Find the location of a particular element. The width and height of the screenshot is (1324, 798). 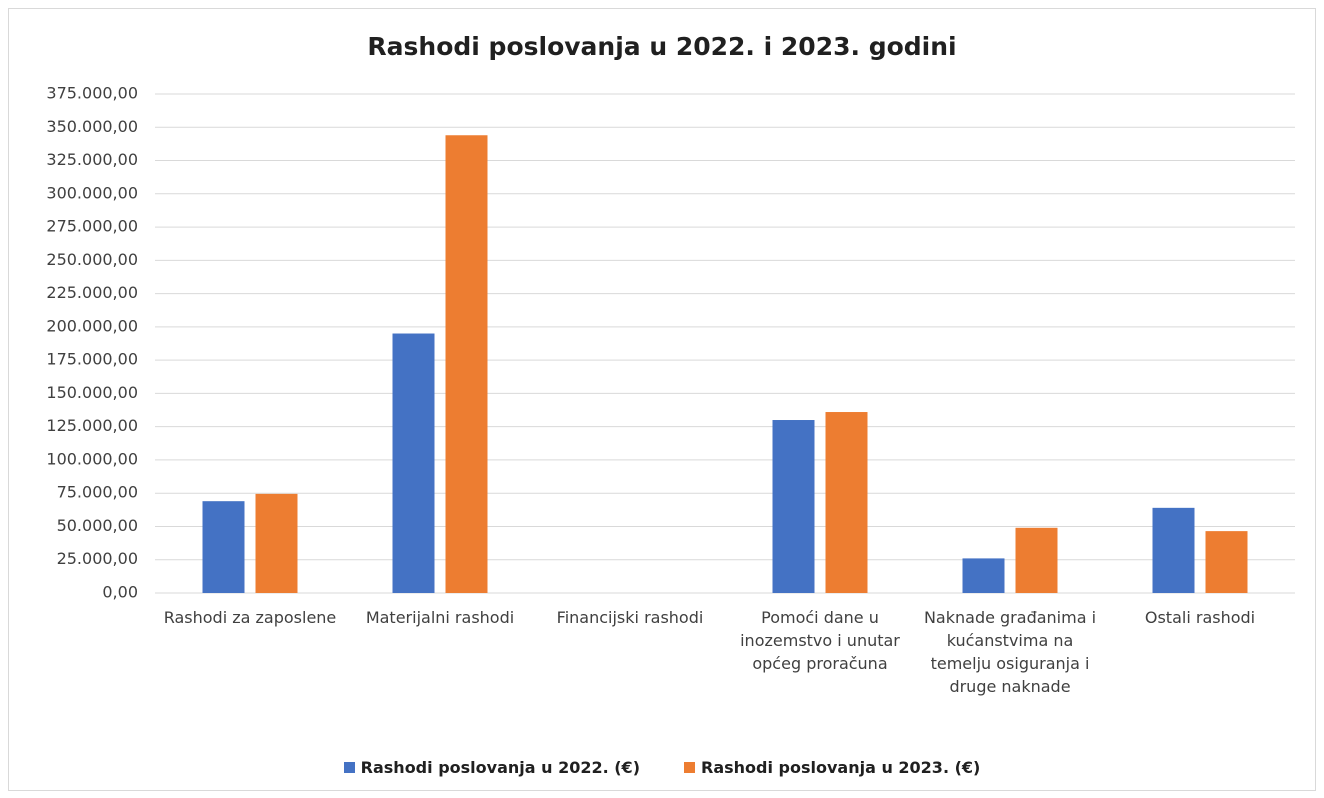

y-tick-label: 100.000,00 is located at coordinates (92, 458).